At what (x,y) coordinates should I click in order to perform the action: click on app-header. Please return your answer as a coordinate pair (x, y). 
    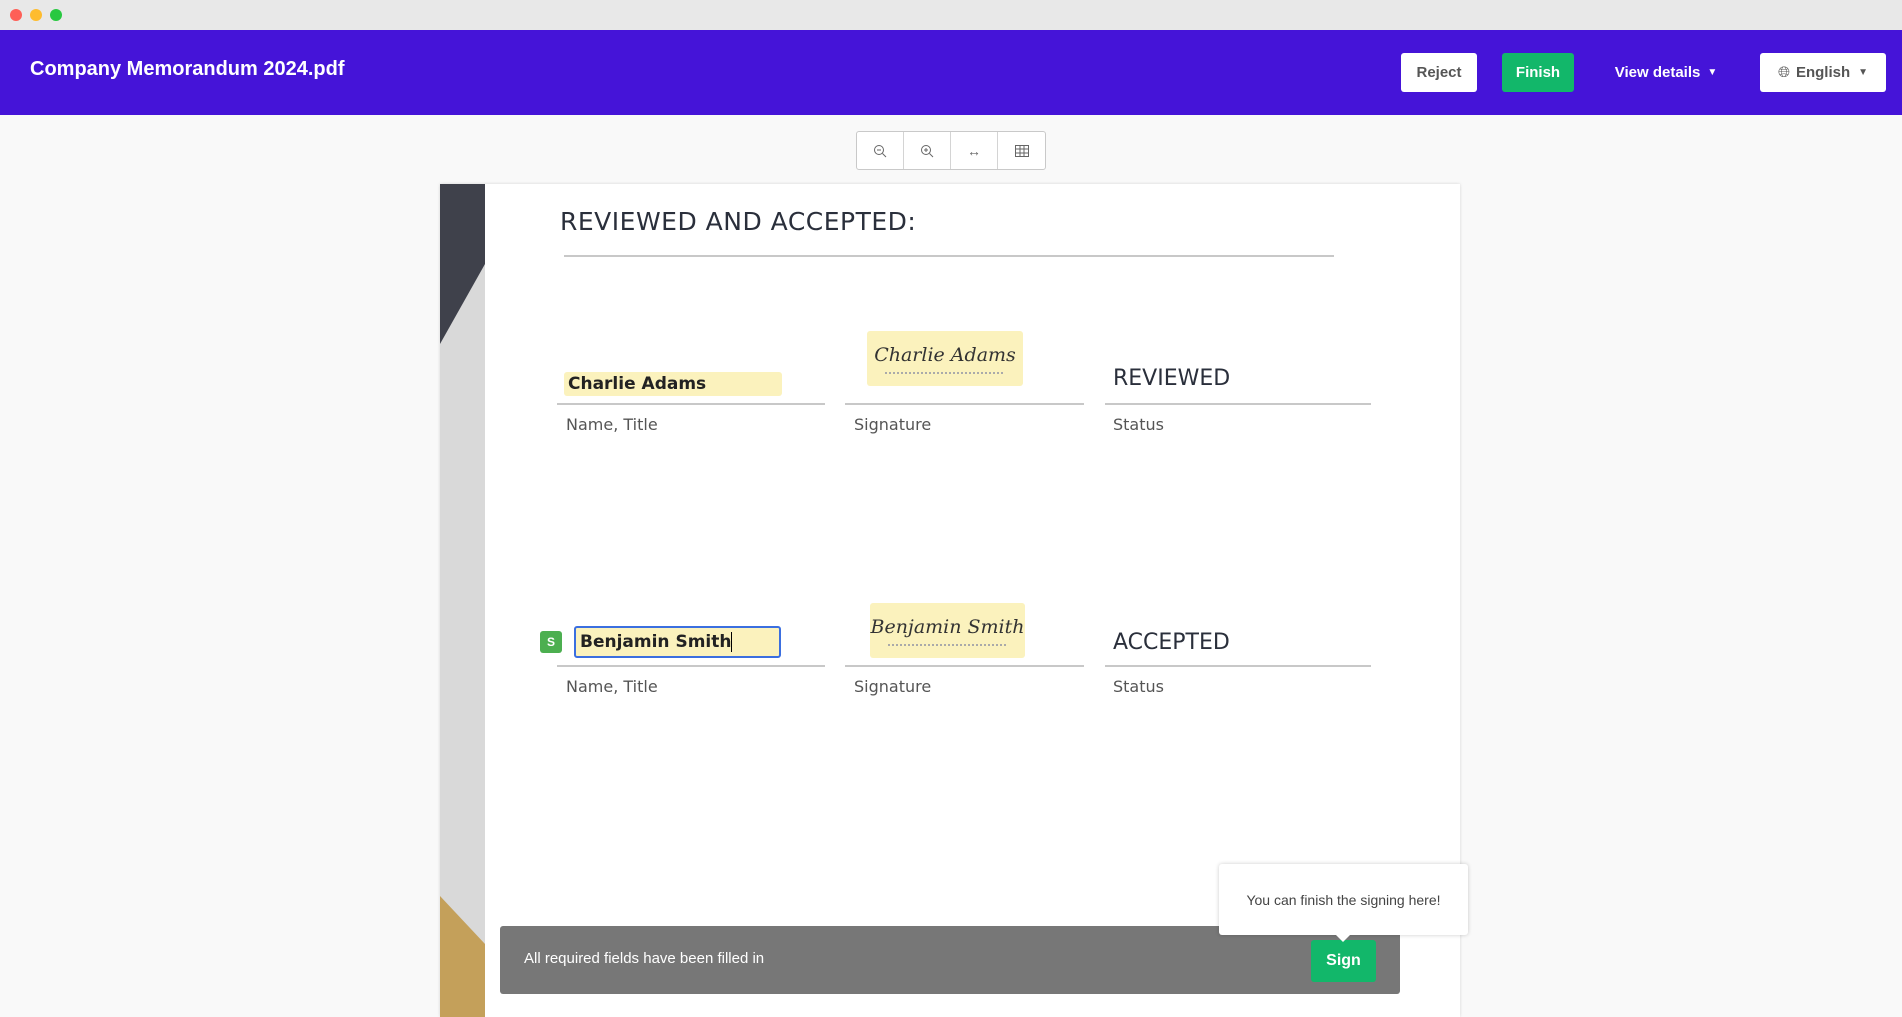
    Looking at the image, I should click on (951, 72).